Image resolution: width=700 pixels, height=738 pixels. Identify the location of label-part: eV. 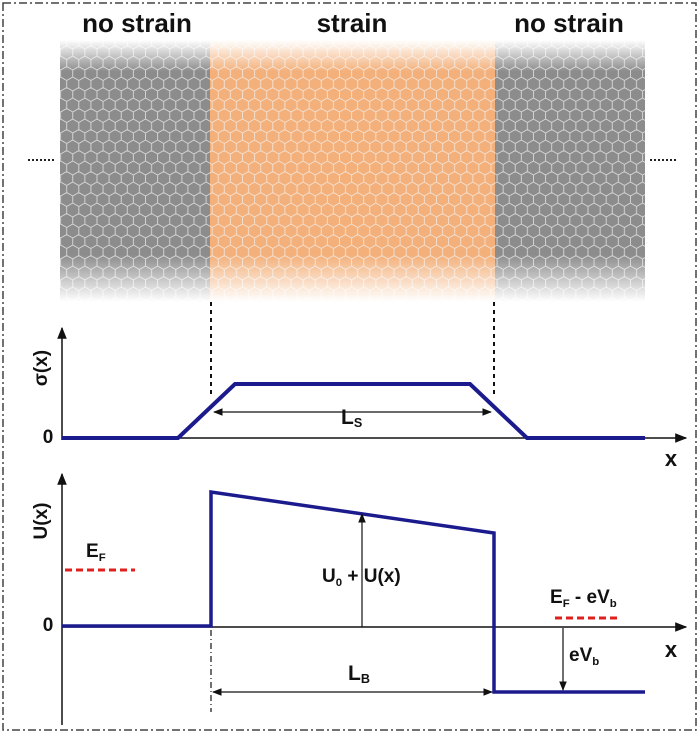
(581, 655).